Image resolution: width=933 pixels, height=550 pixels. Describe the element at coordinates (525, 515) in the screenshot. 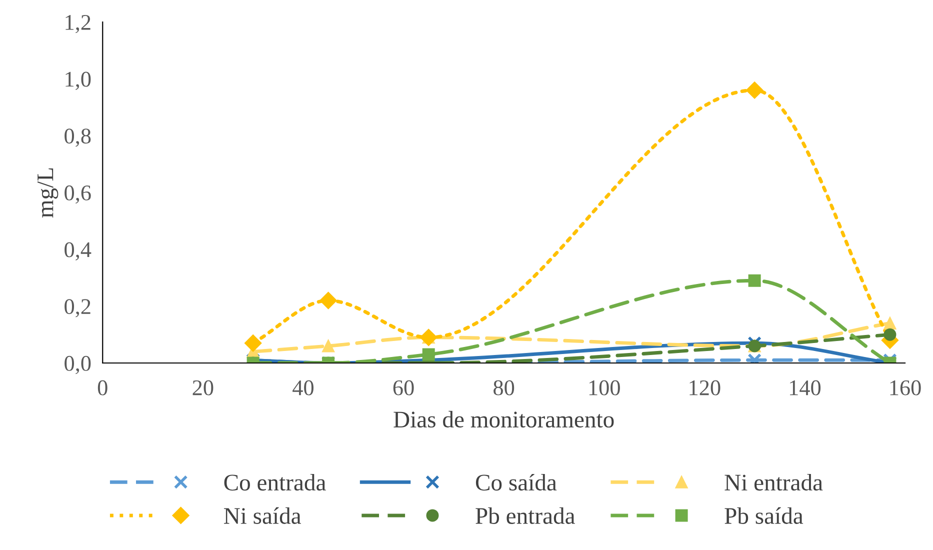

I see `legend-label: Pb entrada` at that location.